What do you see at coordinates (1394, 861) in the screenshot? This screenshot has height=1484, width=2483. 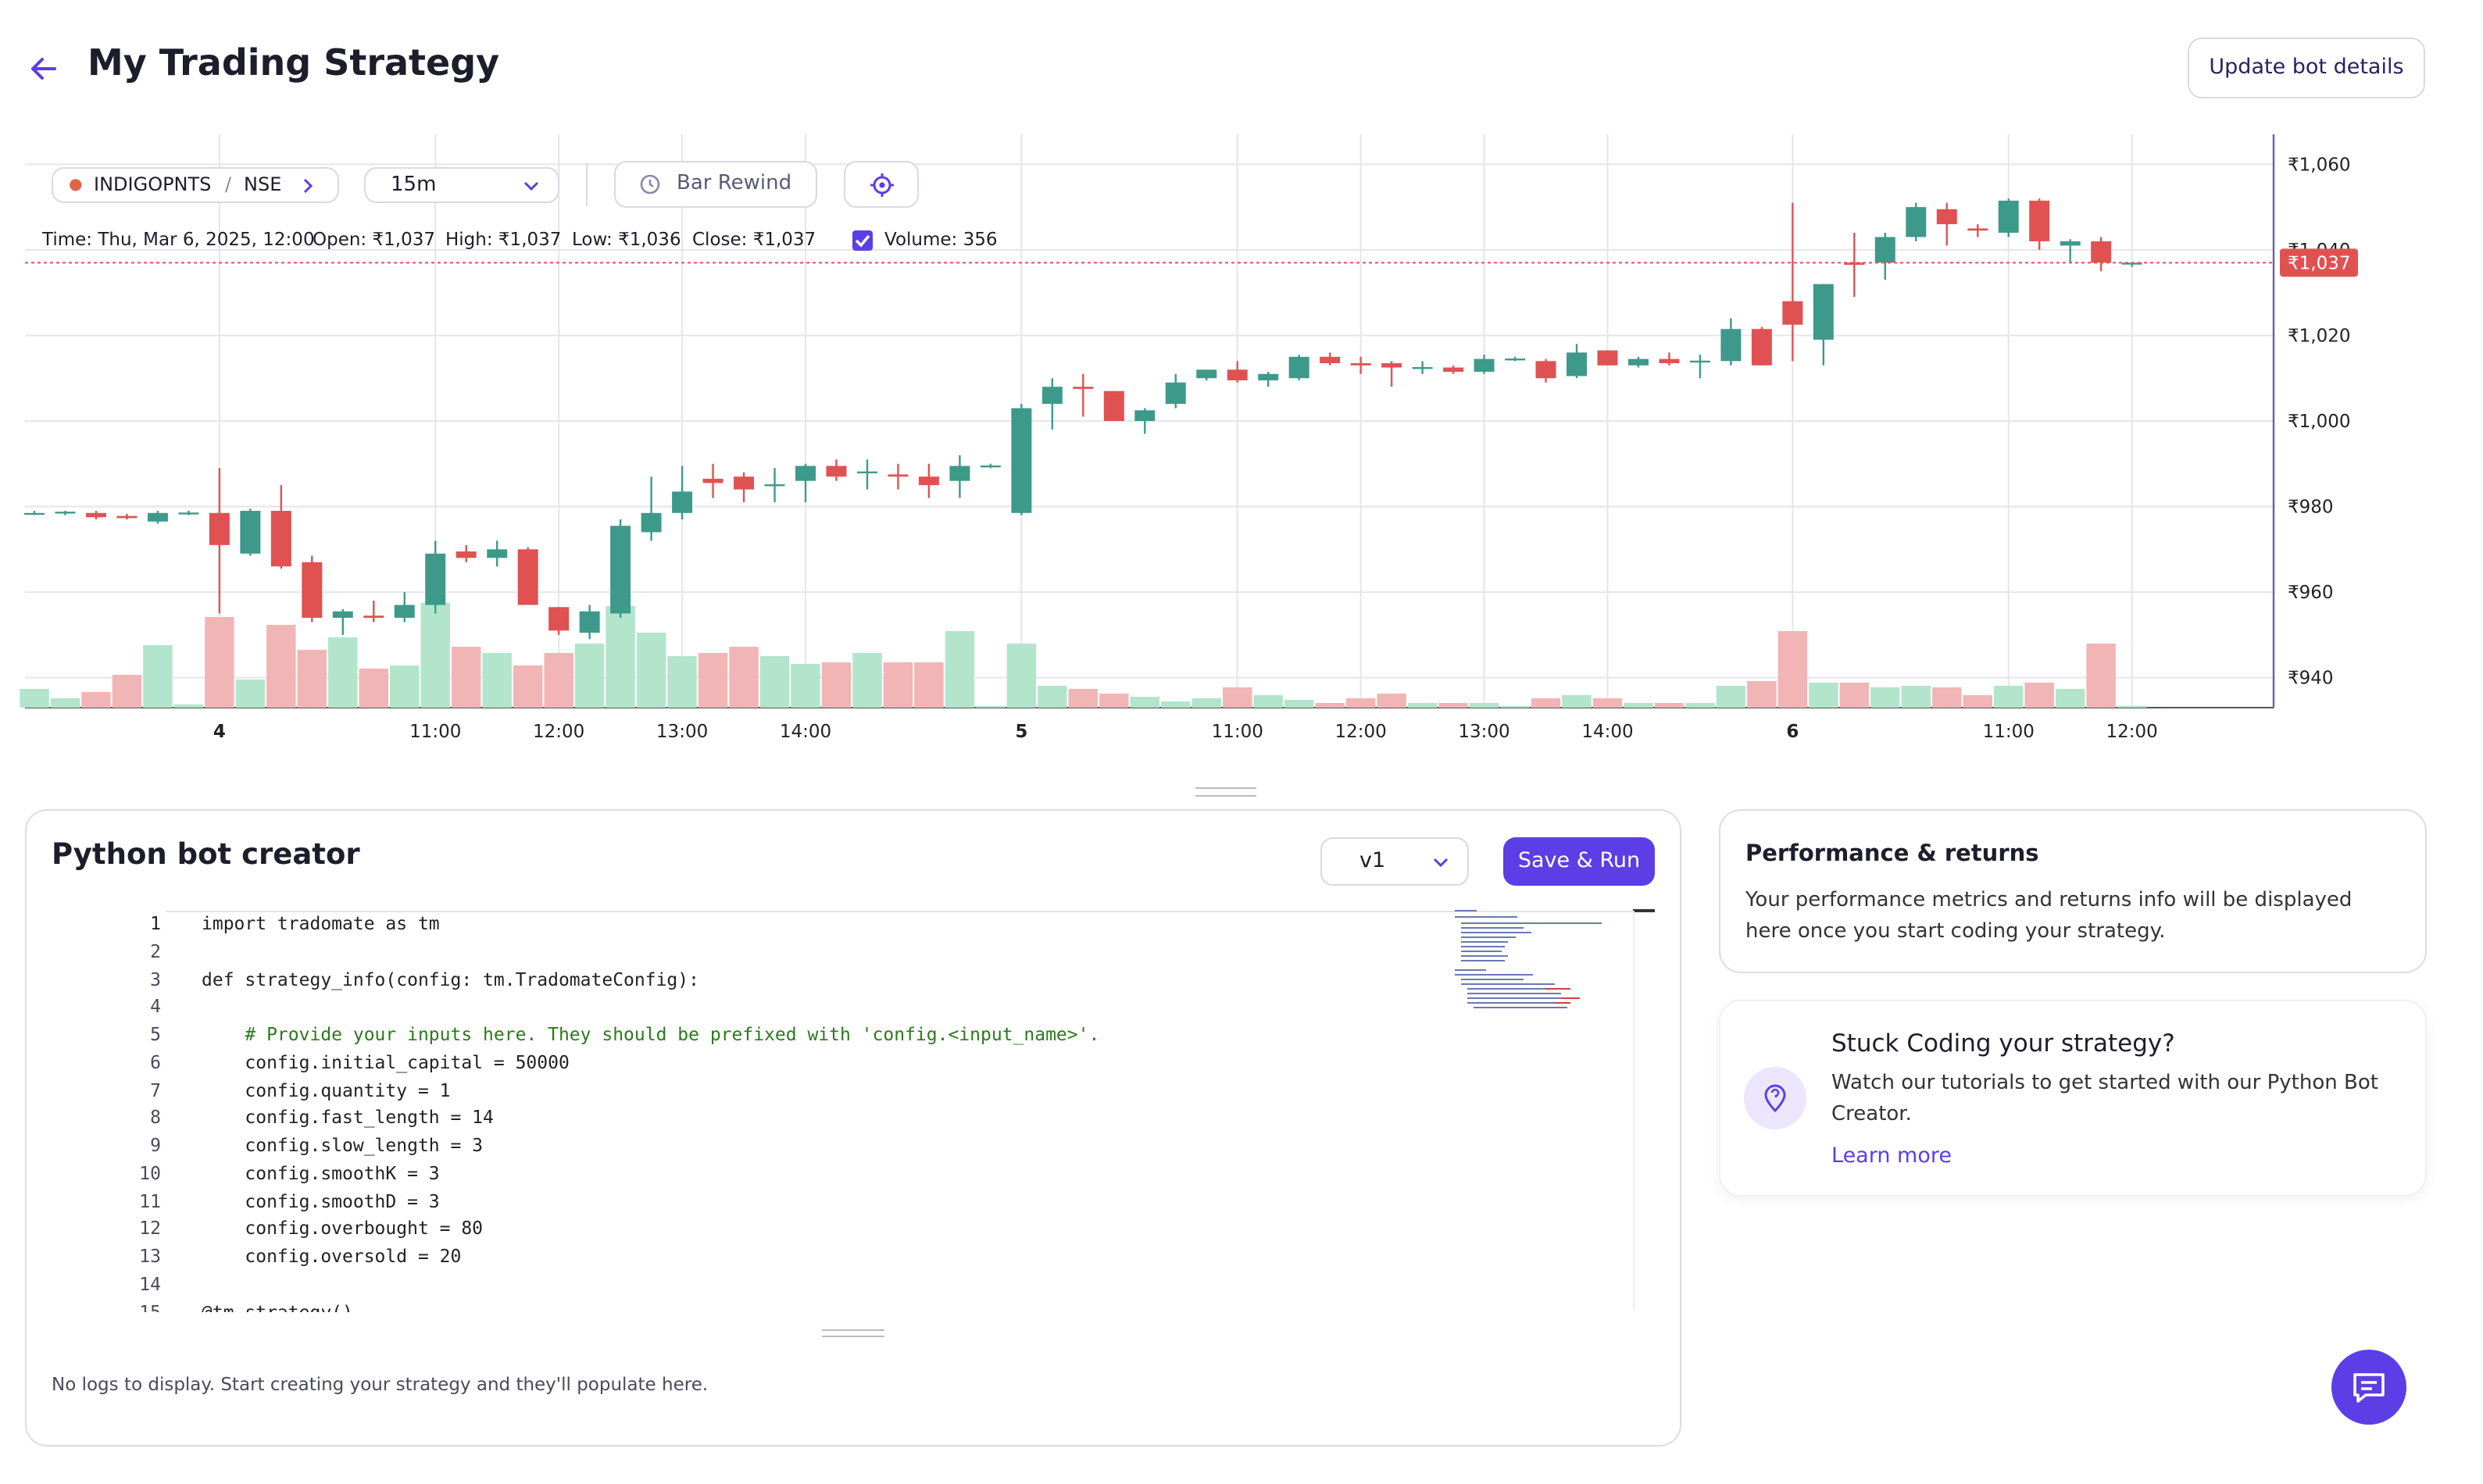 I see `version-selector: v1` at bounding box center [1394, 861].